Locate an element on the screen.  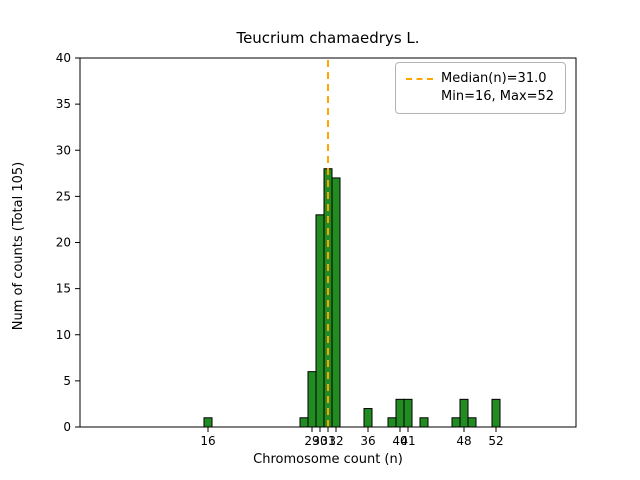
x-tick-label: 30 is located at coordinates (319, 441).